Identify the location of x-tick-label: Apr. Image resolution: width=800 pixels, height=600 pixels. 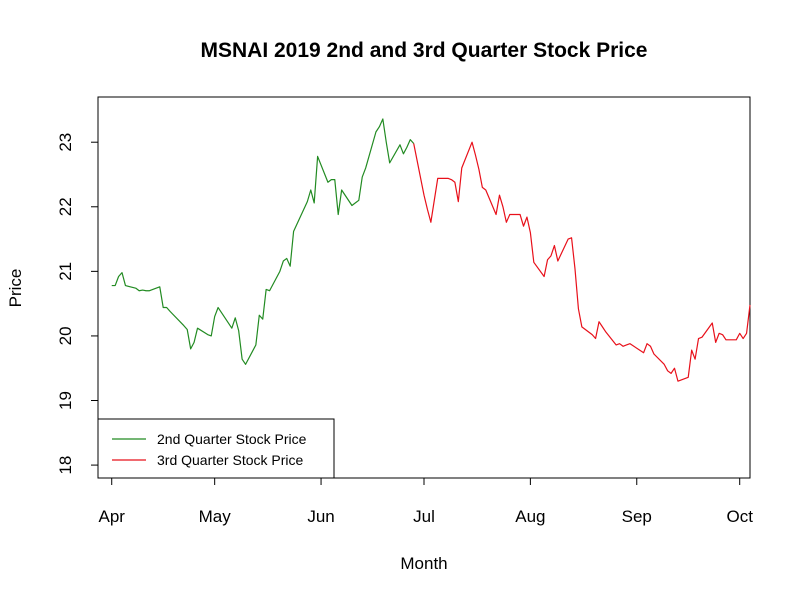
(111, 516).